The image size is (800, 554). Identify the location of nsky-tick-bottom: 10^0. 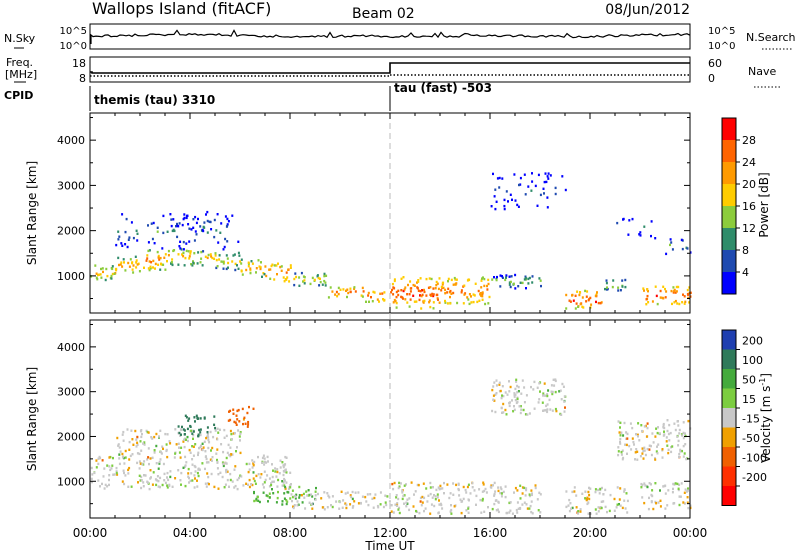
(73, 46).